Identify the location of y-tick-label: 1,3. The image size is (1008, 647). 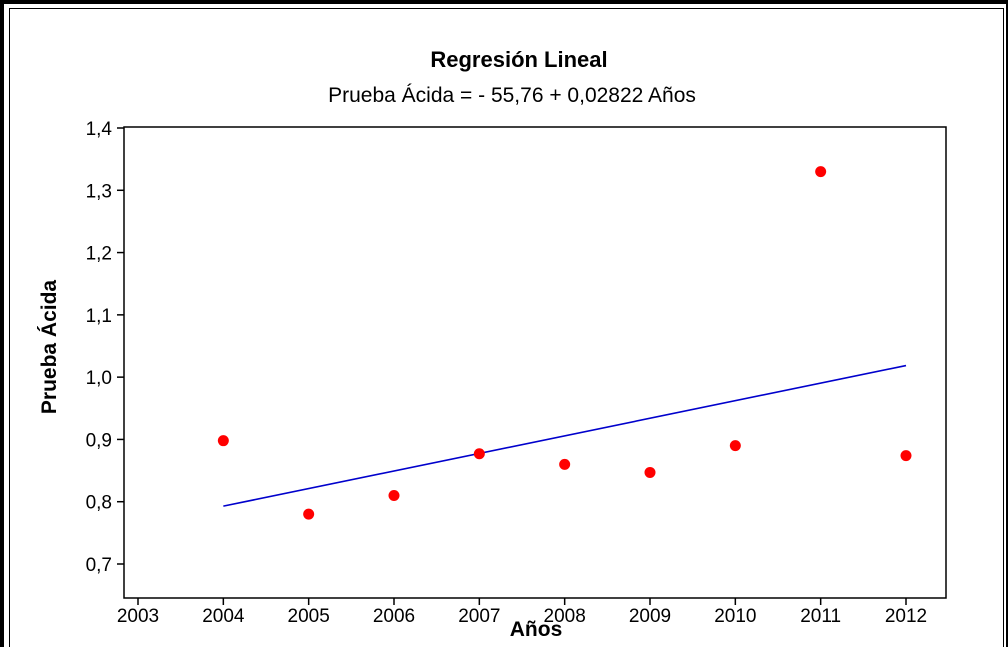
(99, 191).